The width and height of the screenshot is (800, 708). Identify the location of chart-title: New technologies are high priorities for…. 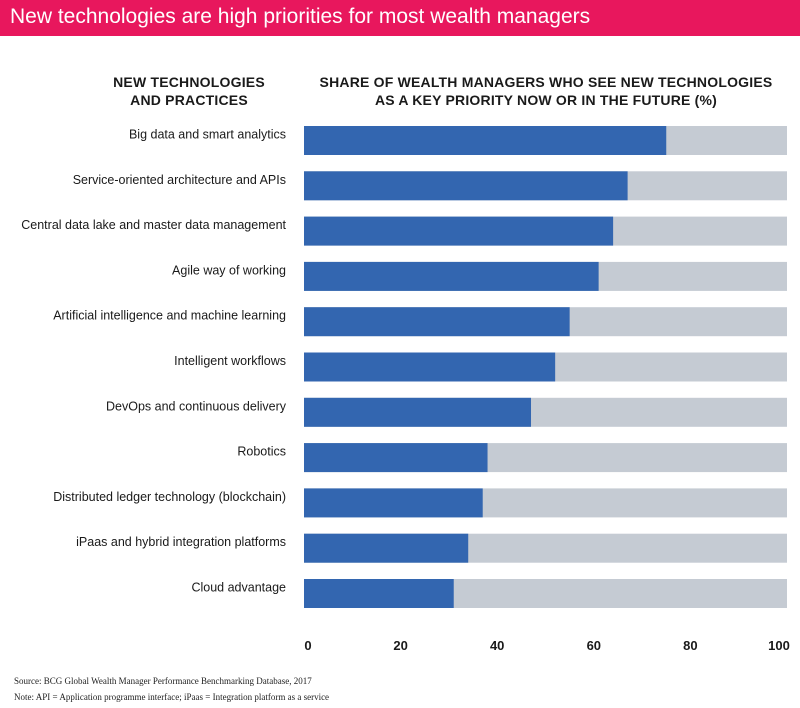
(300, 16).